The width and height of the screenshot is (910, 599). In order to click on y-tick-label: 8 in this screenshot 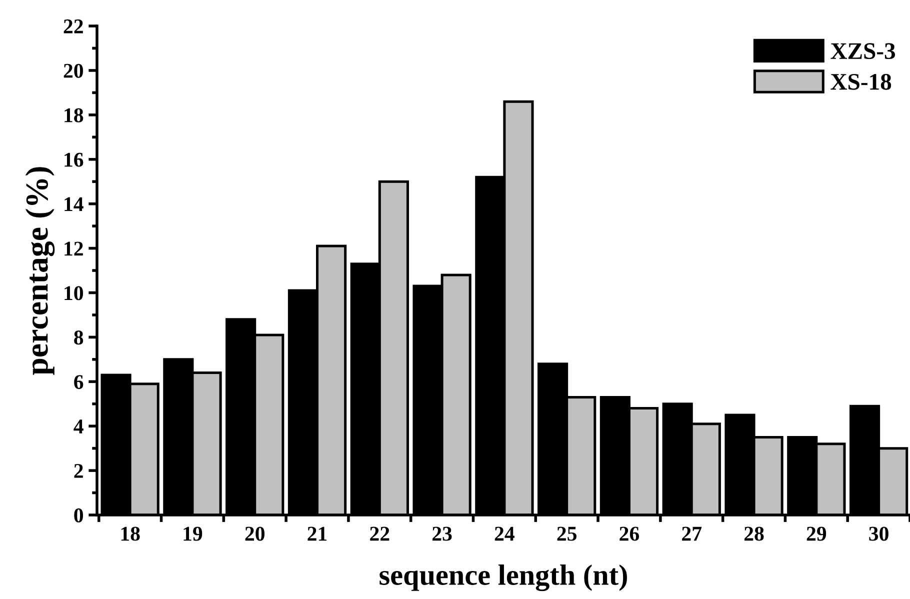, I will do `click(79, 337)`.